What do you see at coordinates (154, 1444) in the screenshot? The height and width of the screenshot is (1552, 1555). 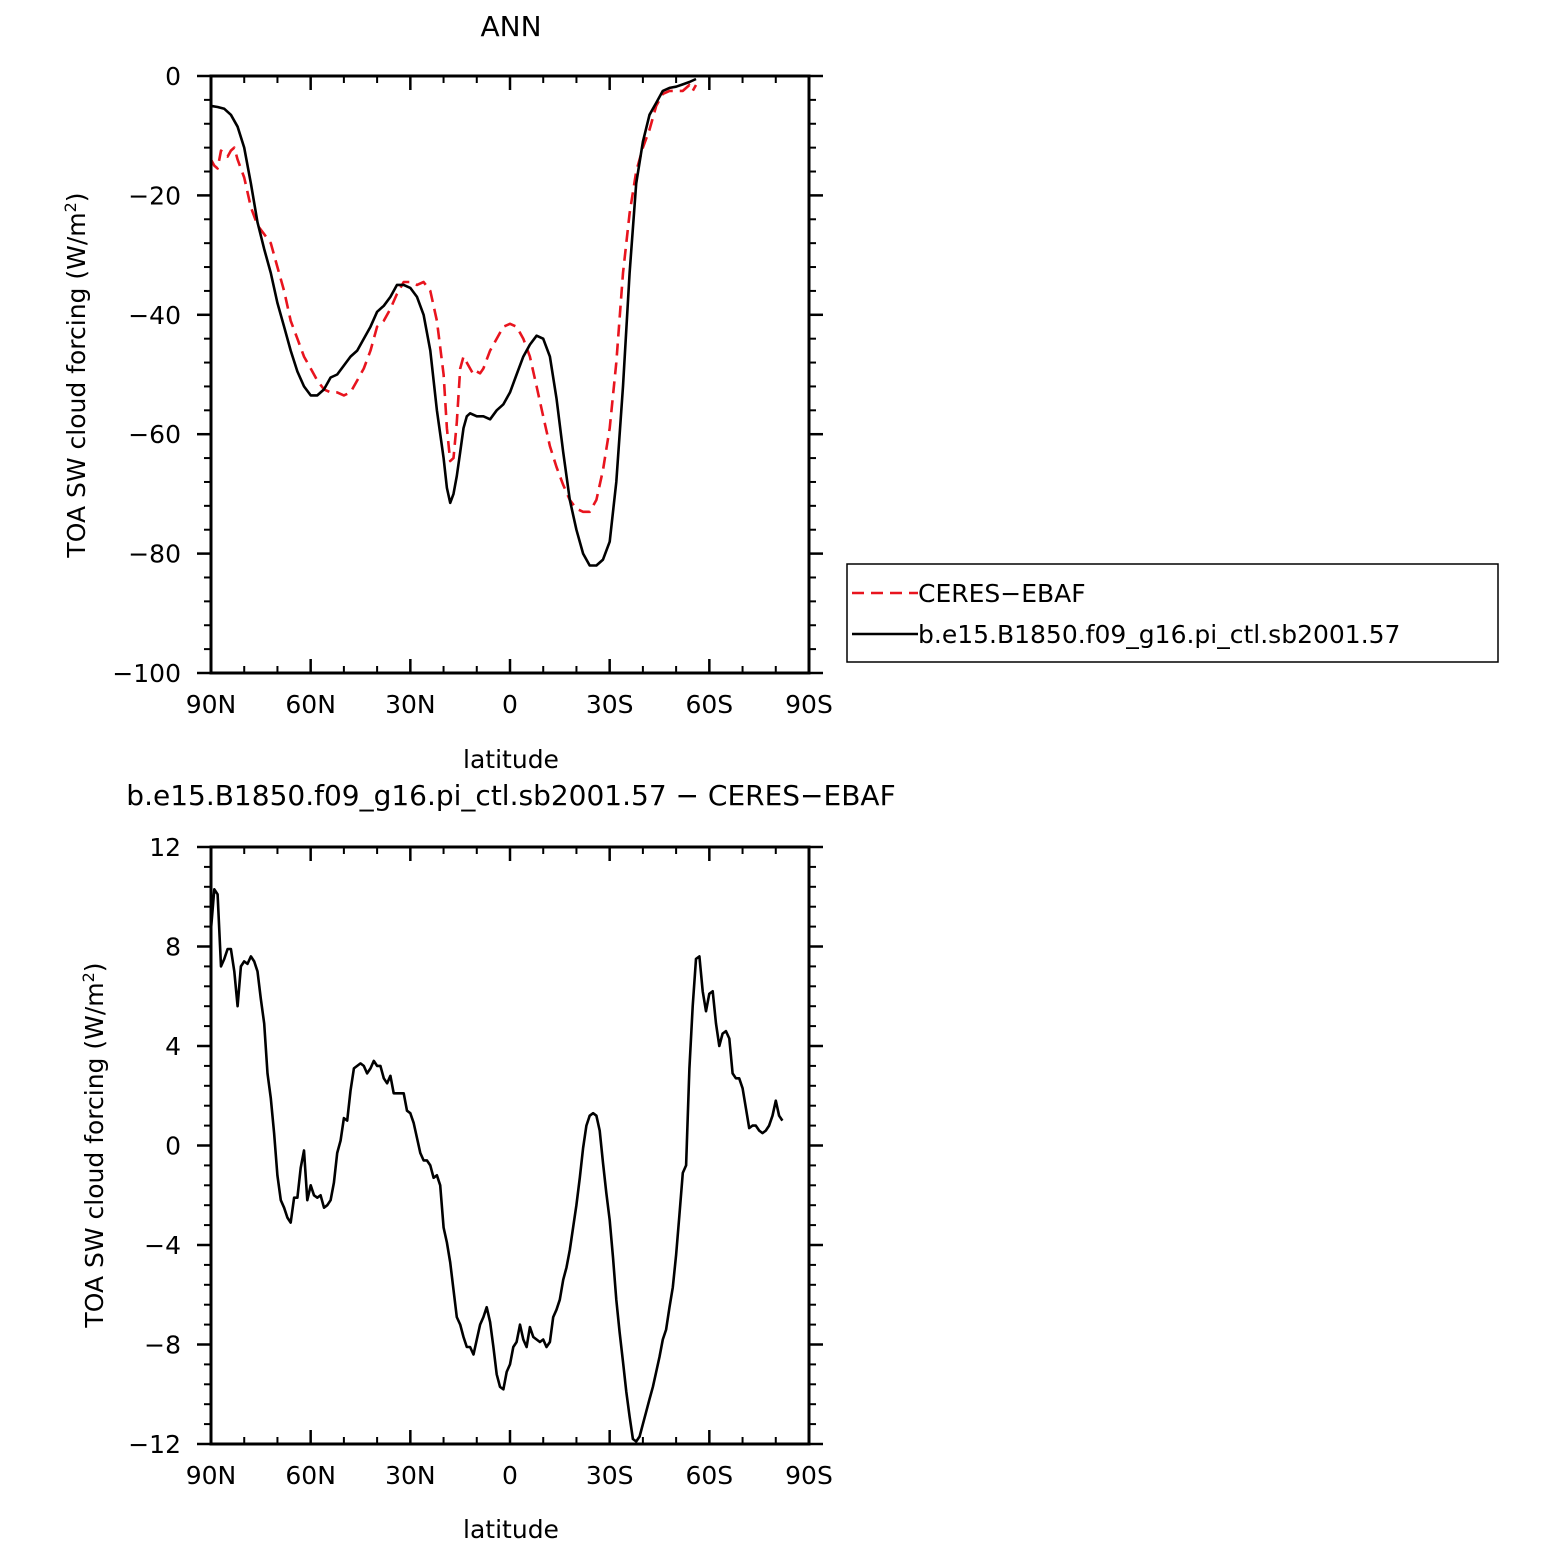 I see `bottom-y-tick-label: −12` at bounding box center [154, 1444].